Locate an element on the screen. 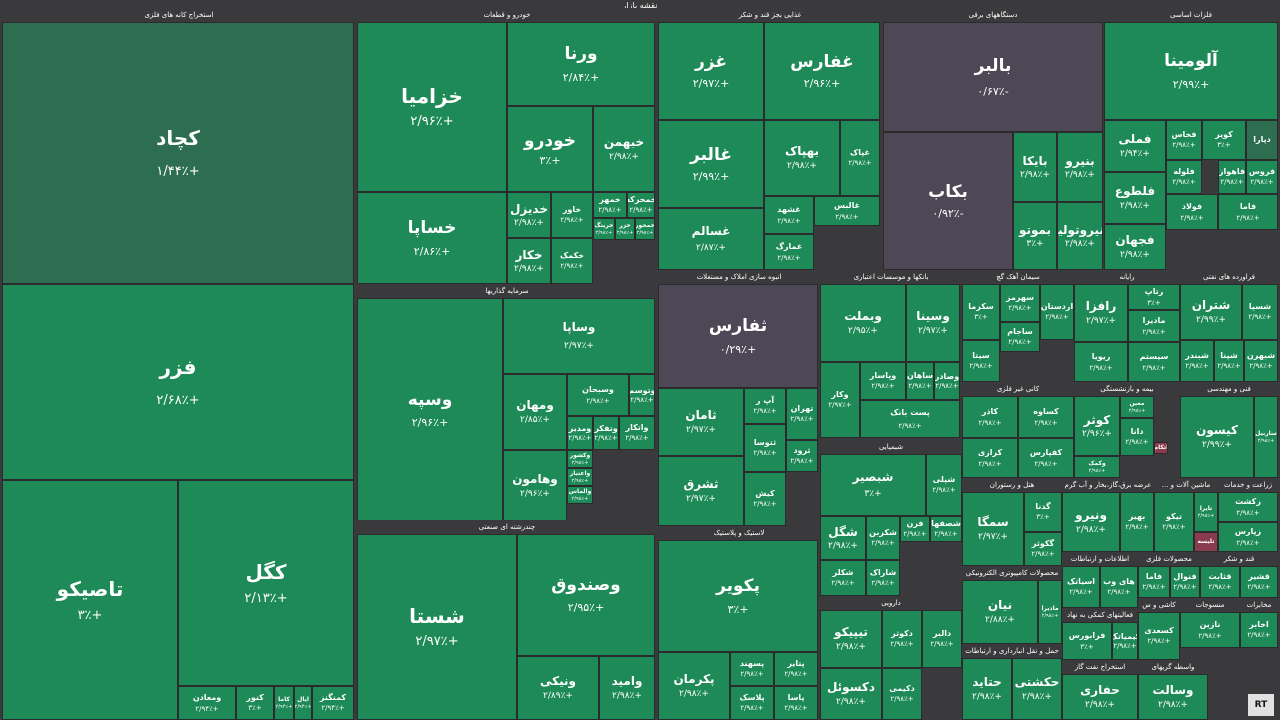 The image size is (1280, 720). stock-tile: شصفها +۲/۹۸٪ is located at coordinates (946, 529).